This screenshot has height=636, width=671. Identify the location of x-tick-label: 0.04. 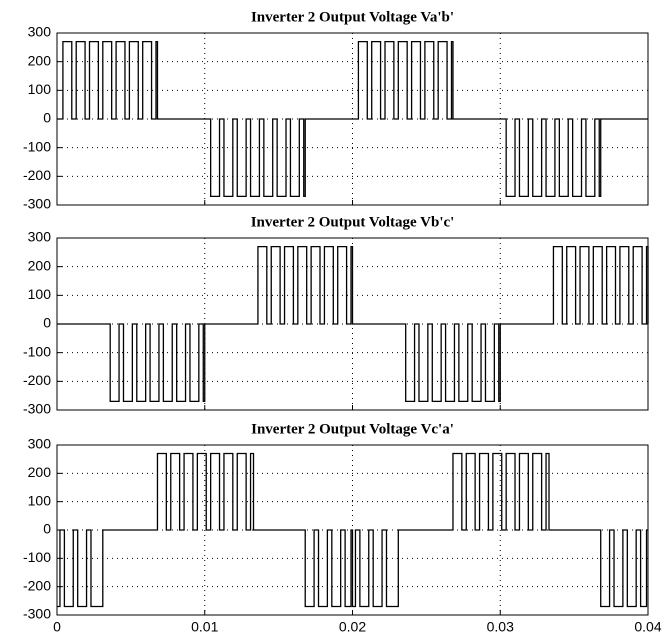
(647, 627).